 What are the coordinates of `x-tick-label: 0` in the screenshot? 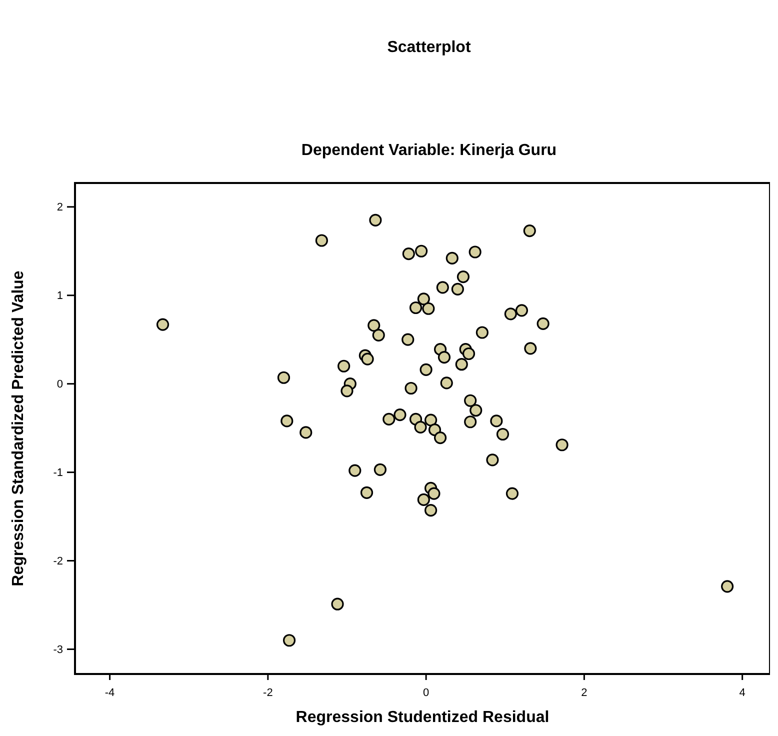 It's located at (426, 693).